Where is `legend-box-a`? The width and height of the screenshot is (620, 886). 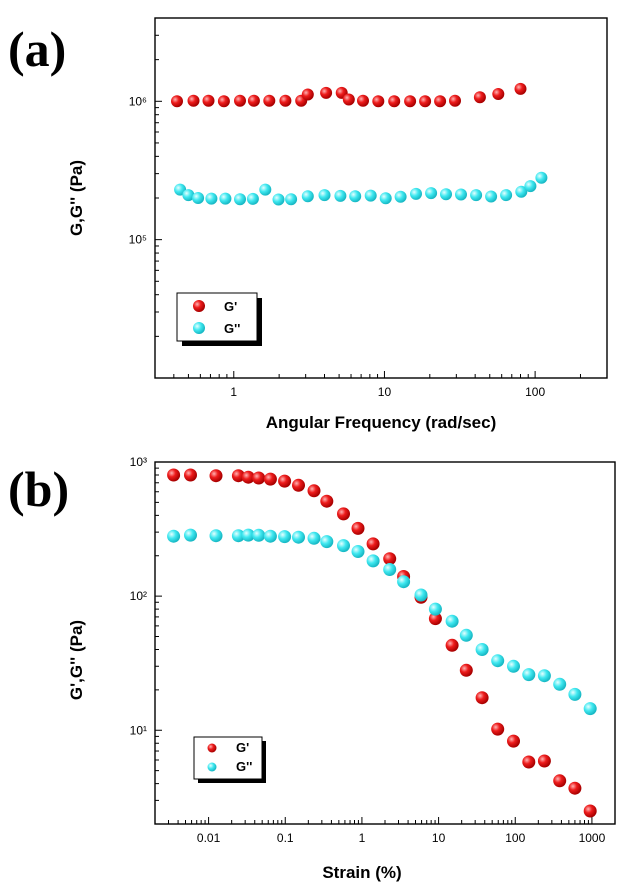 legend-box-a is located at coordinates (217, 317).